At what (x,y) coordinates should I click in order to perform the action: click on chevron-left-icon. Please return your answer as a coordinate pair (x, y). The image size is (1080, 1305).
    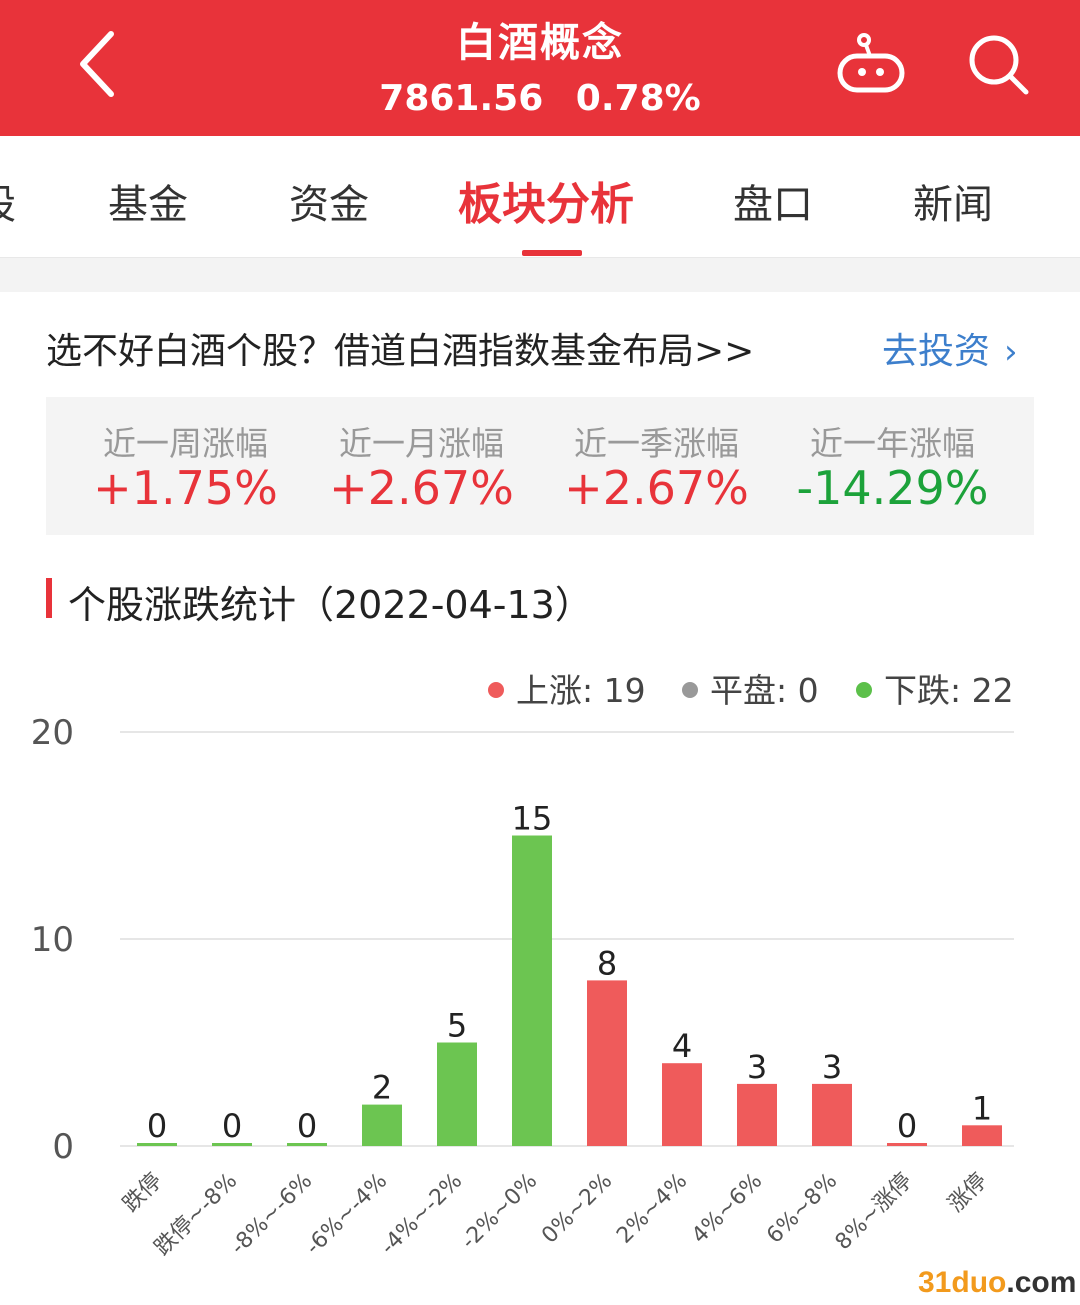
    Looking at the image, I should click on (97, 64).